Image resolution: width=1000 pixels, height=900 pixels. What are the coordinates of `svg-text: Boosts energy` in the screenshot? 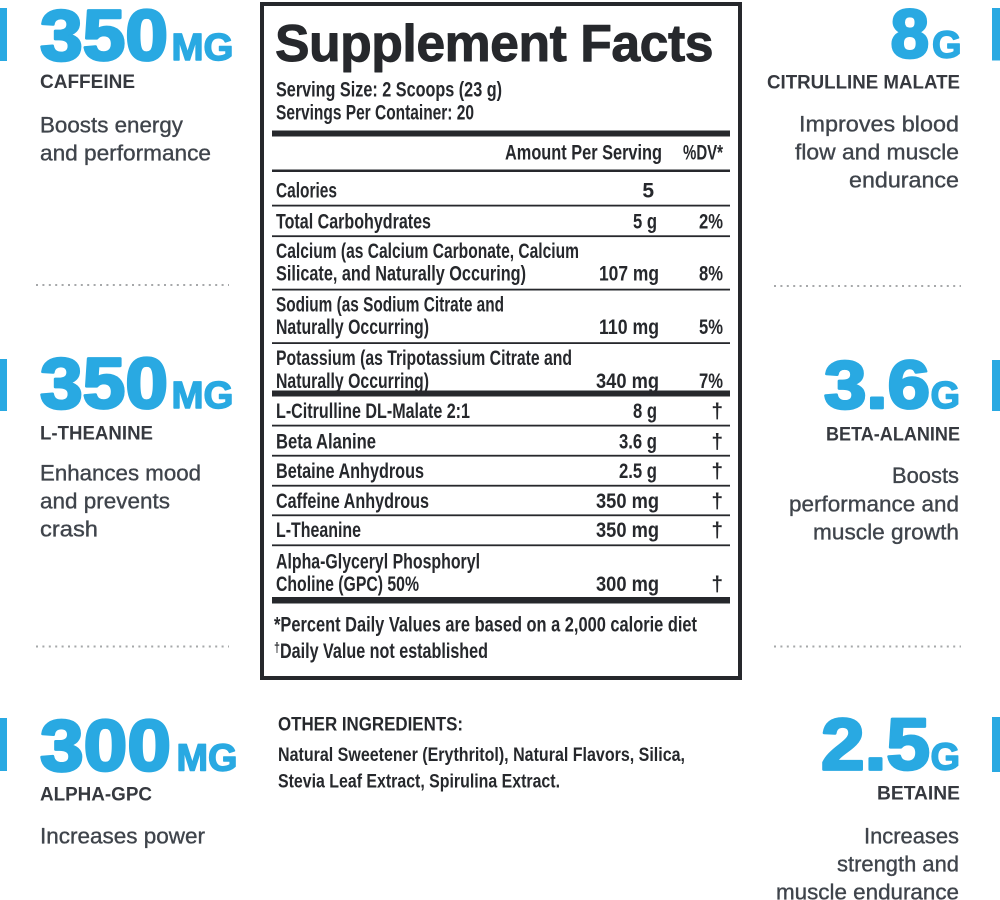 It's located at (111, 125).